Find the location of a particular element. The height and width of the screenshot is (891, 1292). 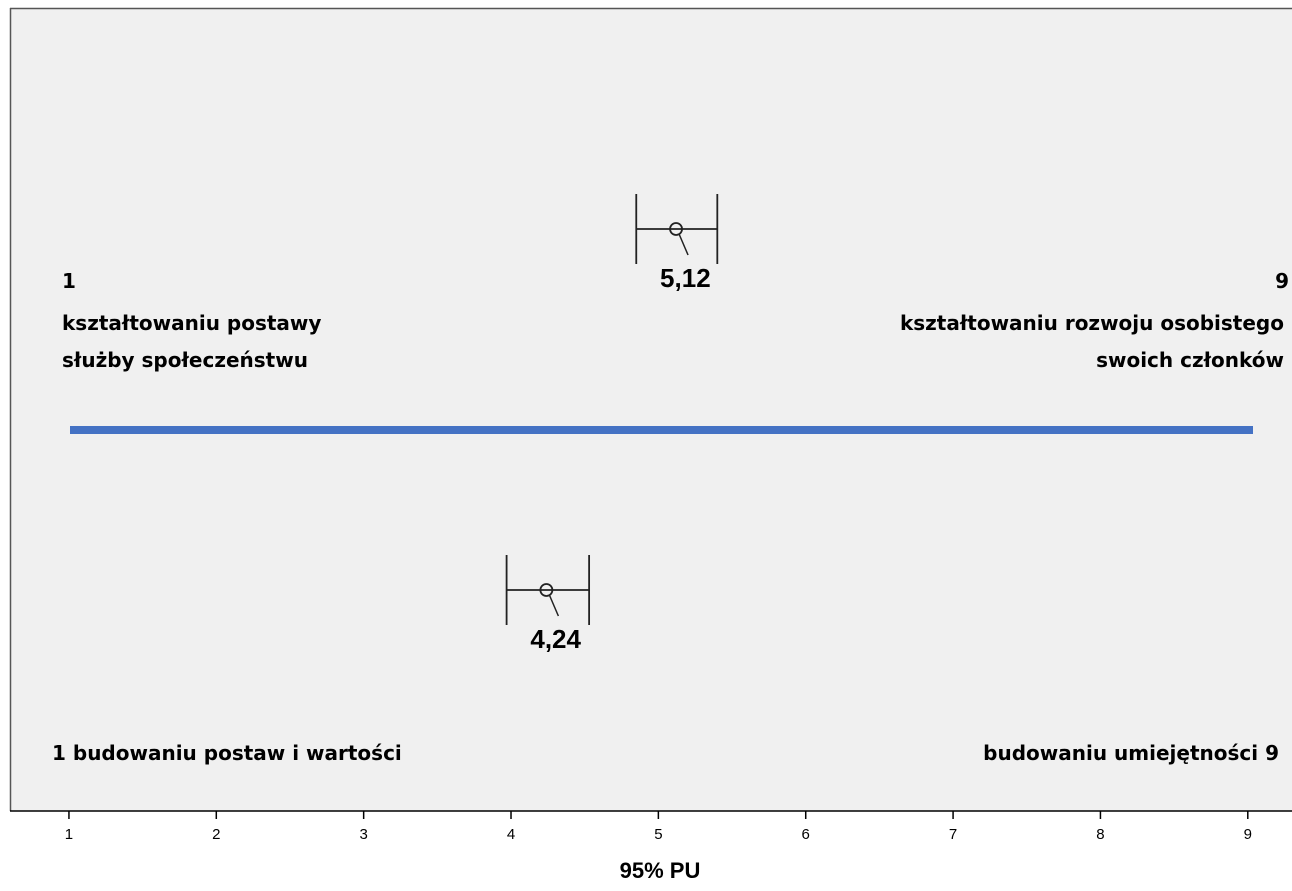

x-tick-label-8: 8 is located at coordinates (1100, 834).